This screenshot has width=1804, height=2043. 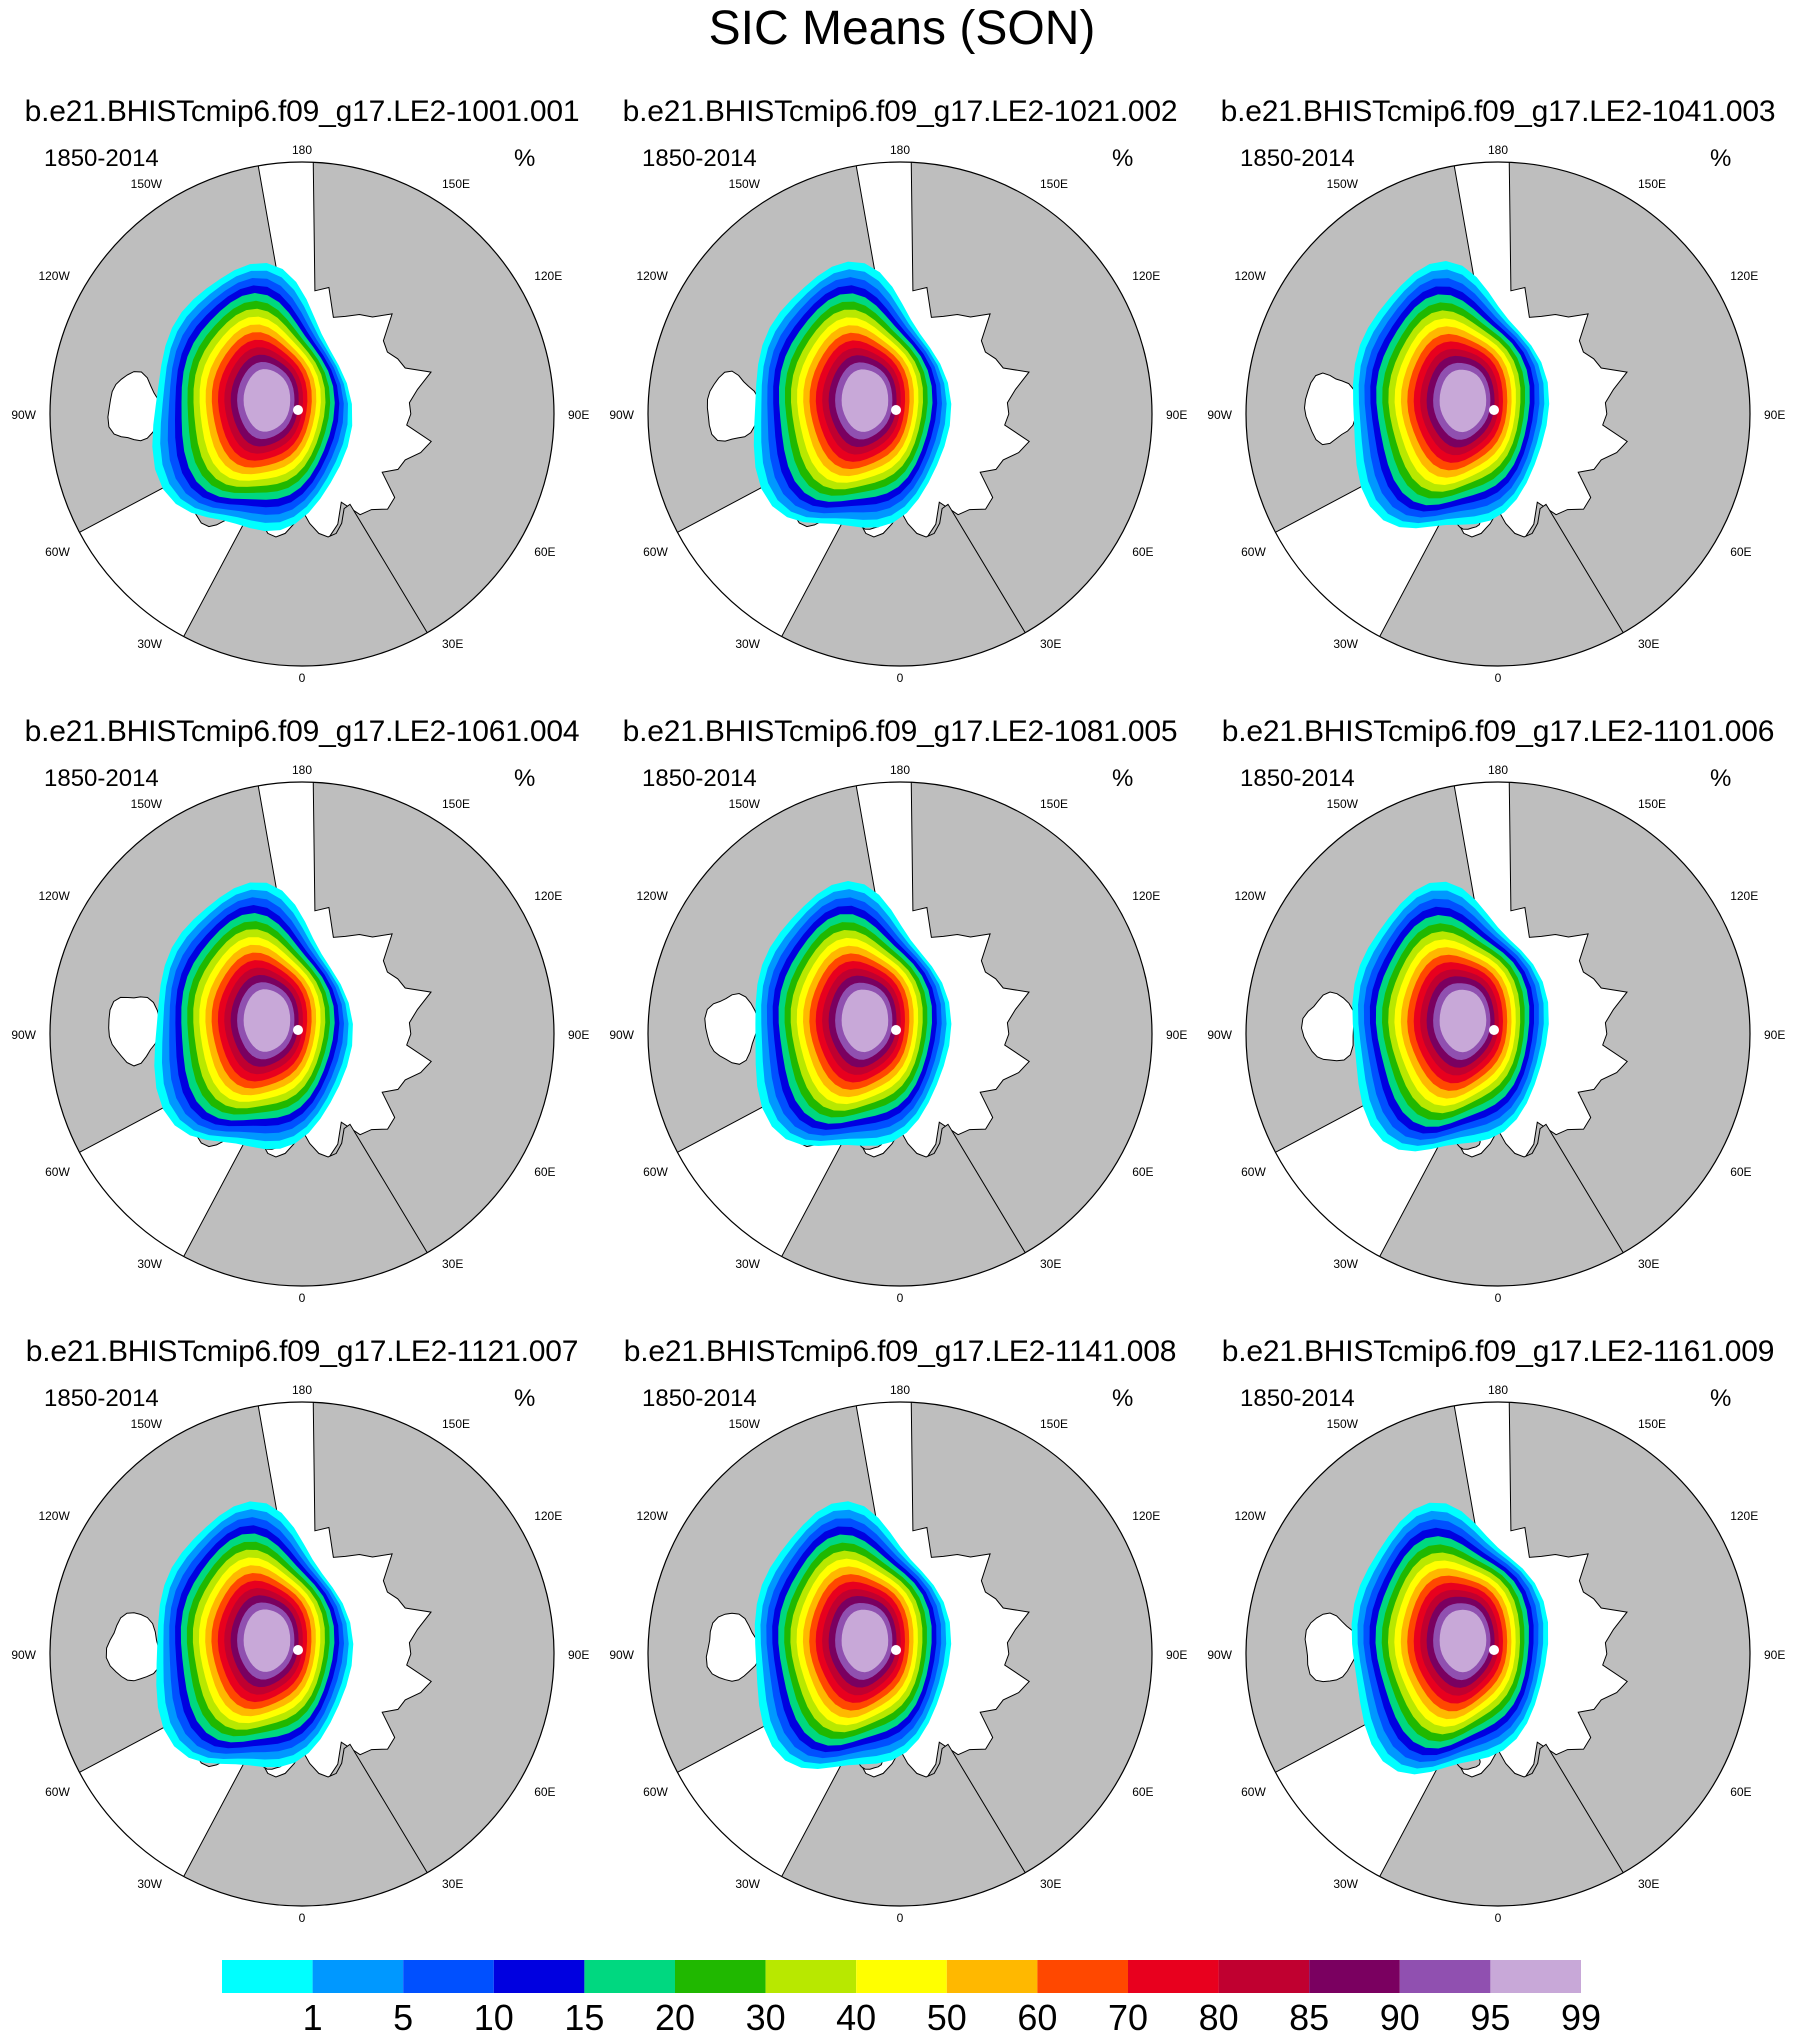 What do you see at coordinates (1498, 1351) in the screenshot?
I see `panel-title: b.e21.BHISTcmip6.f09_g17.LE2-1161.009` at bounding box center [1498, 1351].